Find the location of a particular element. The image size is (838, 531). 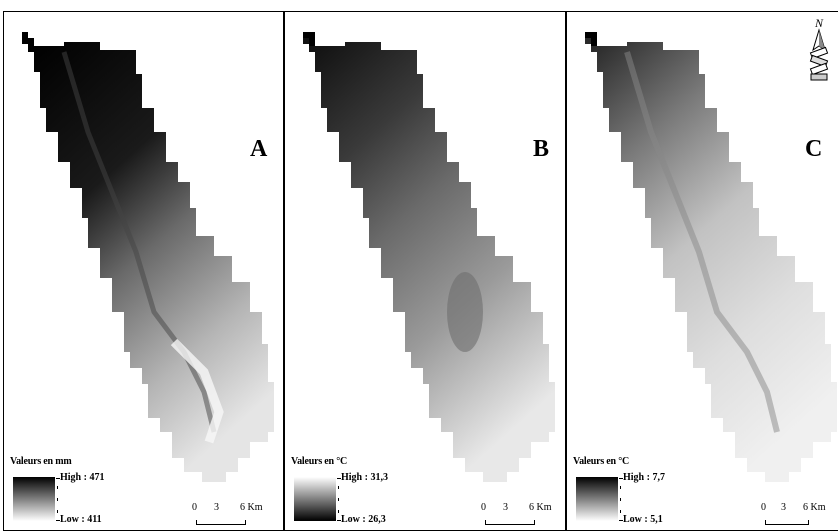

panel-letter-a: A is located at coordinates (259, 149).